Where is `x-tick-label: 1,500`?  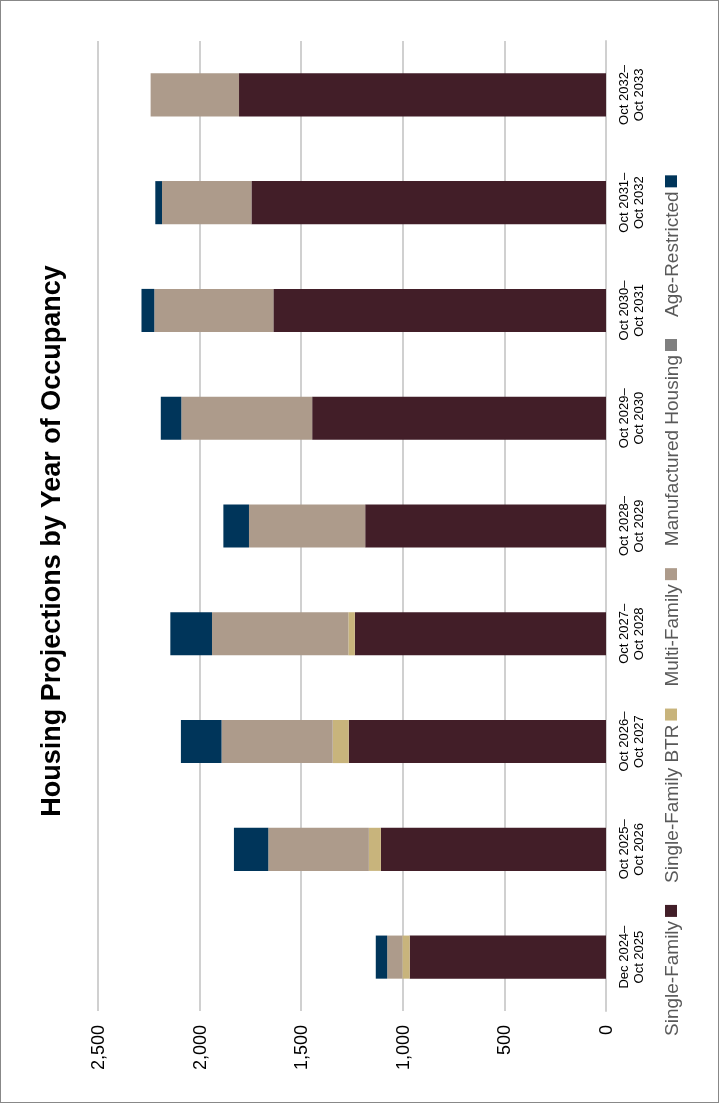 x-tick-label: 1,500 is located at coordinates (301, 1048).